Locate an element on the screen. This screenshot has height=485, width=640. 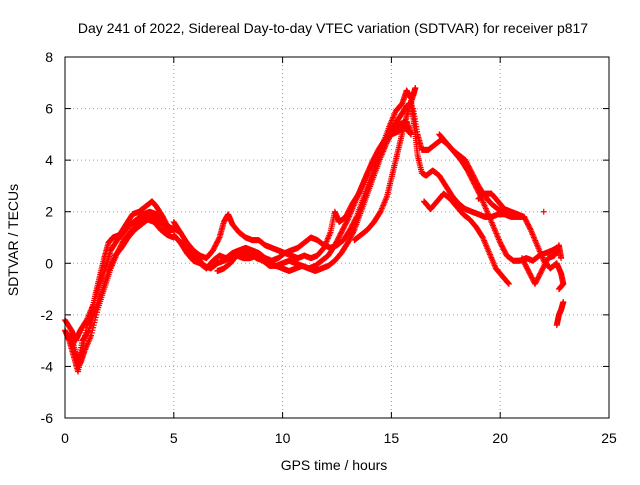
y-tick-label: -4 is located at coordinates (47, 366).